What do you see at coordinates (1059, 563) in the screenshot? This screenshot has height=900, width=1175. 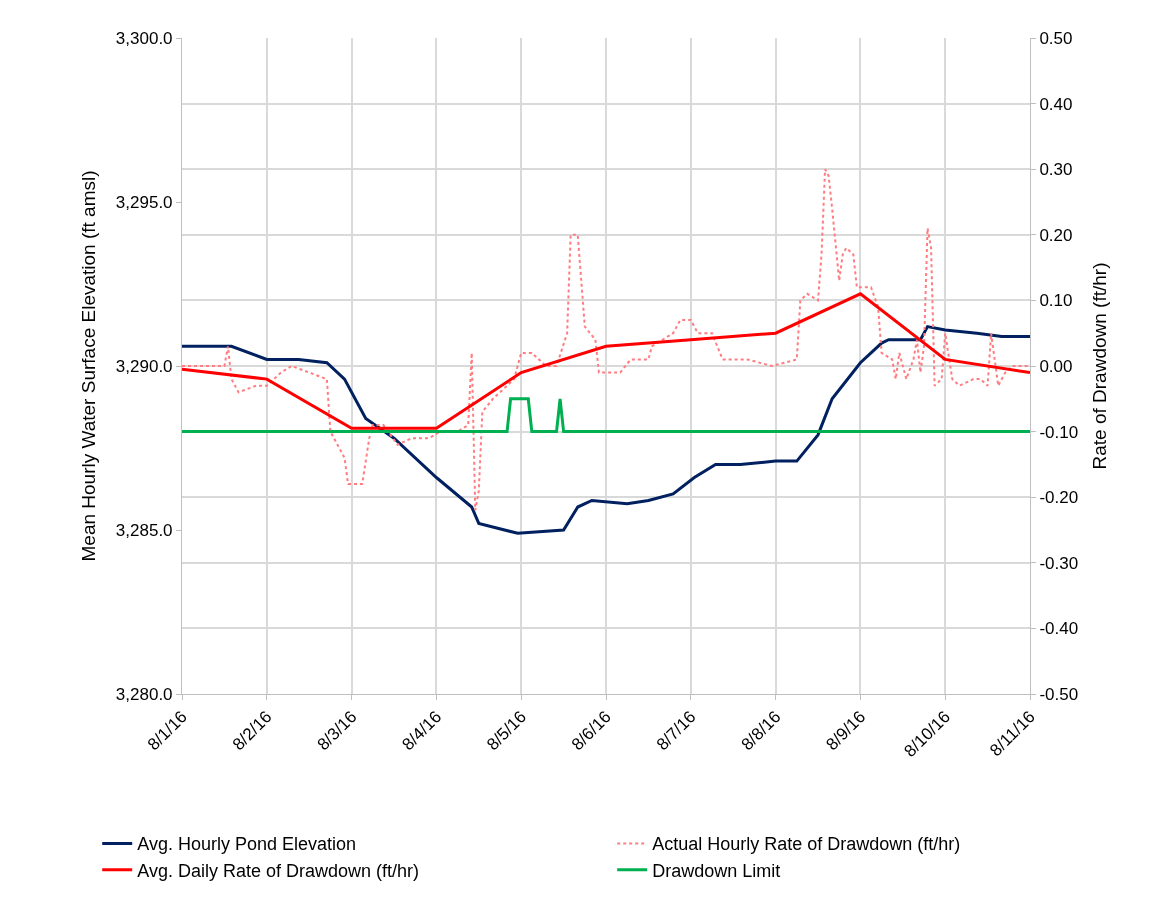 I see `y2-tick-label: -0.30` at bounding box center [1059, 563].